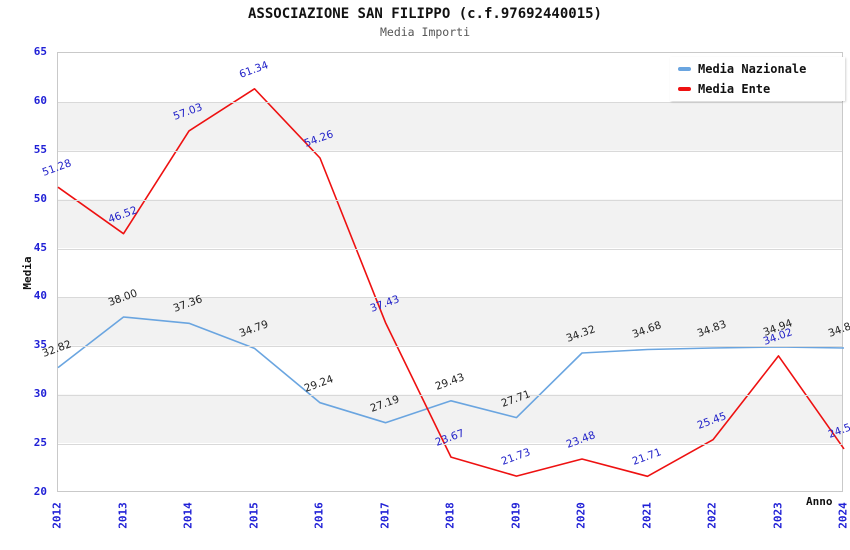  What do you see at coordinates (581, 515) in the screenshot?
I see `x-tick-label-2020: 2020` at bounding box center [581, 515].